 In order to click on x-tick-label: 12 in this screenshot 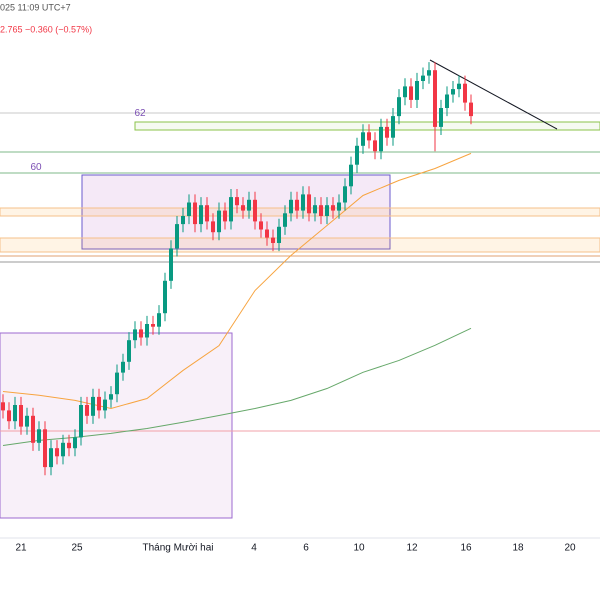, I will do `click(412, 548)`.